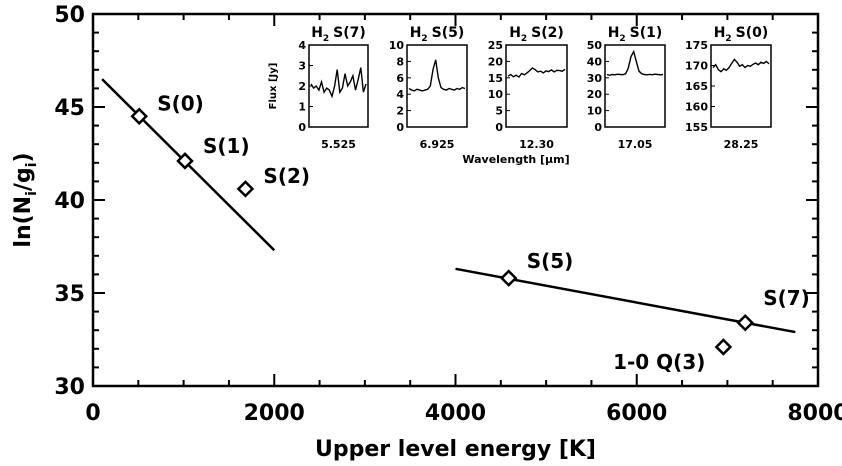 The width and height of the screenshot is (842, 466). Describe the element at coordinates (437, 144) in the screenshot. I see `inset-center-label: 6.925` at that location.